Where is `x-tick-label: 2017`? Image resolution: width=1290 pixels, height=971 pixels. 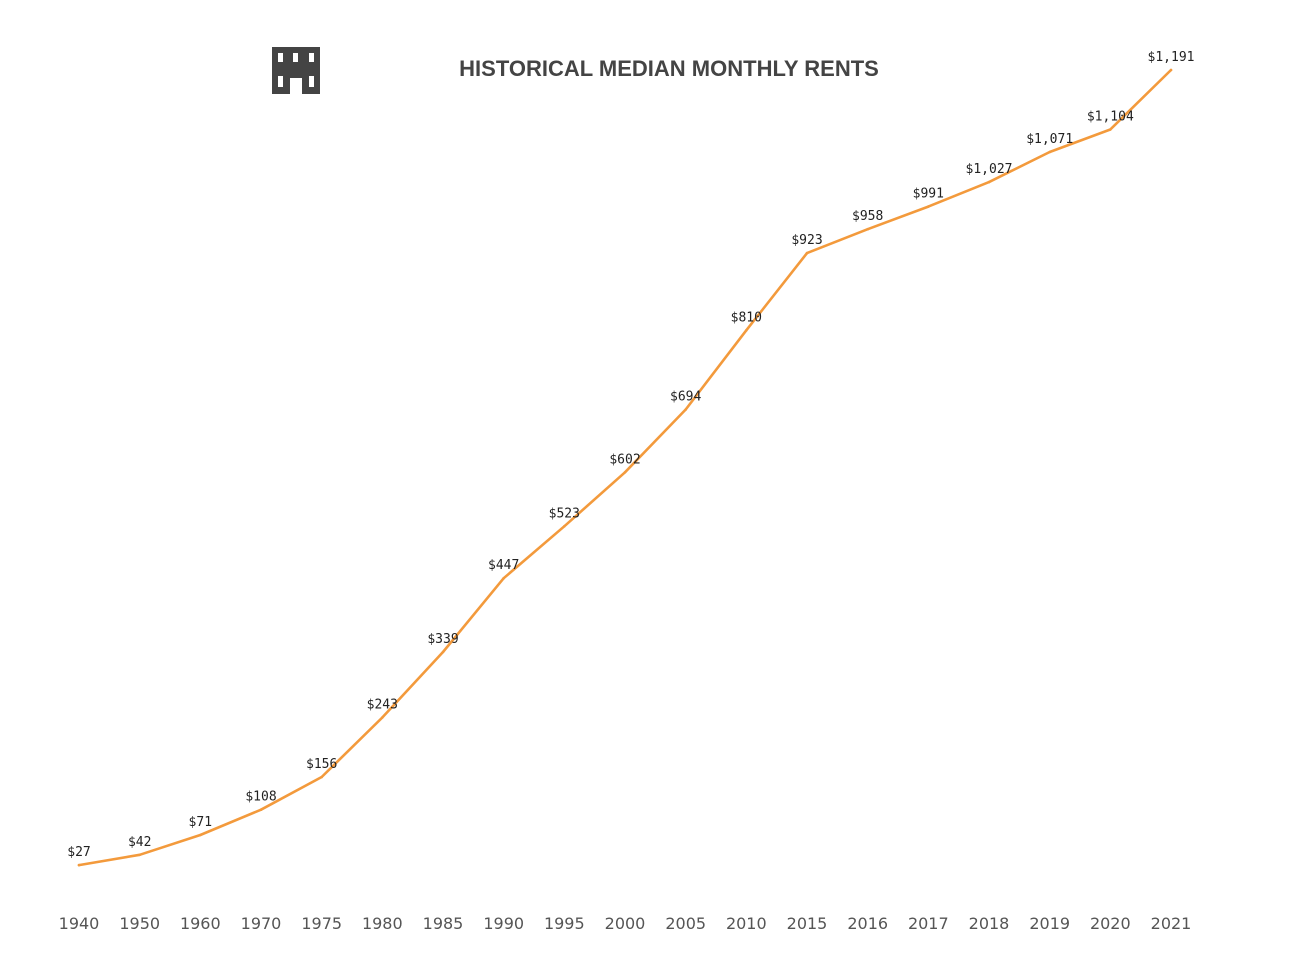
x-tick-label: 2017 is located at coordinates (928, 923).